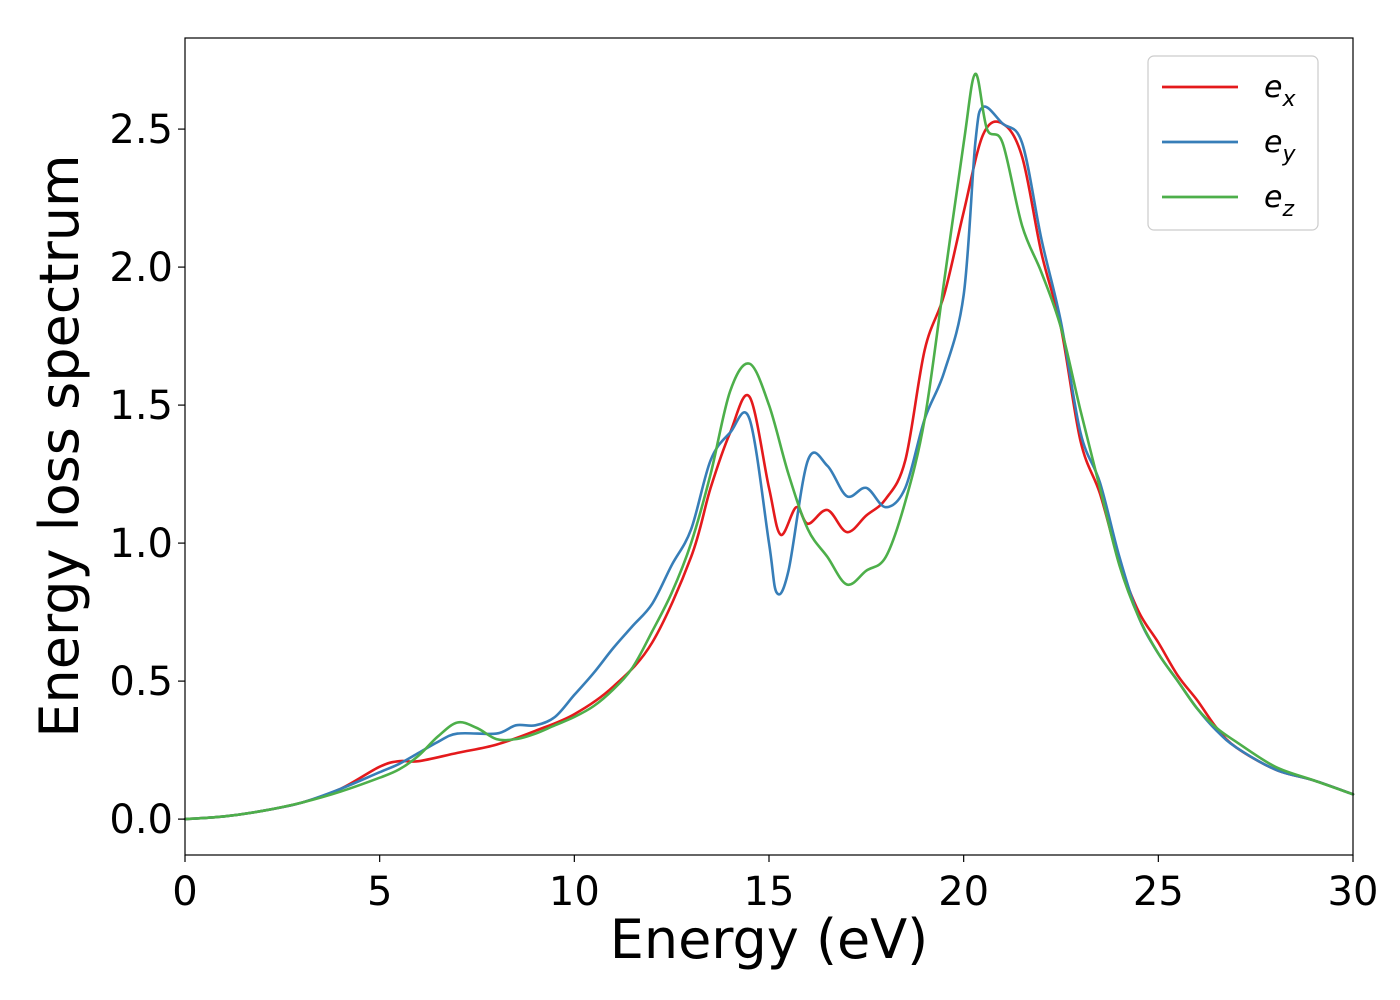 The image size is (1400, 1000). Describe the element at coordinates (574, 892) in the screenshot. I see `x-tick-label: 10` at that location.